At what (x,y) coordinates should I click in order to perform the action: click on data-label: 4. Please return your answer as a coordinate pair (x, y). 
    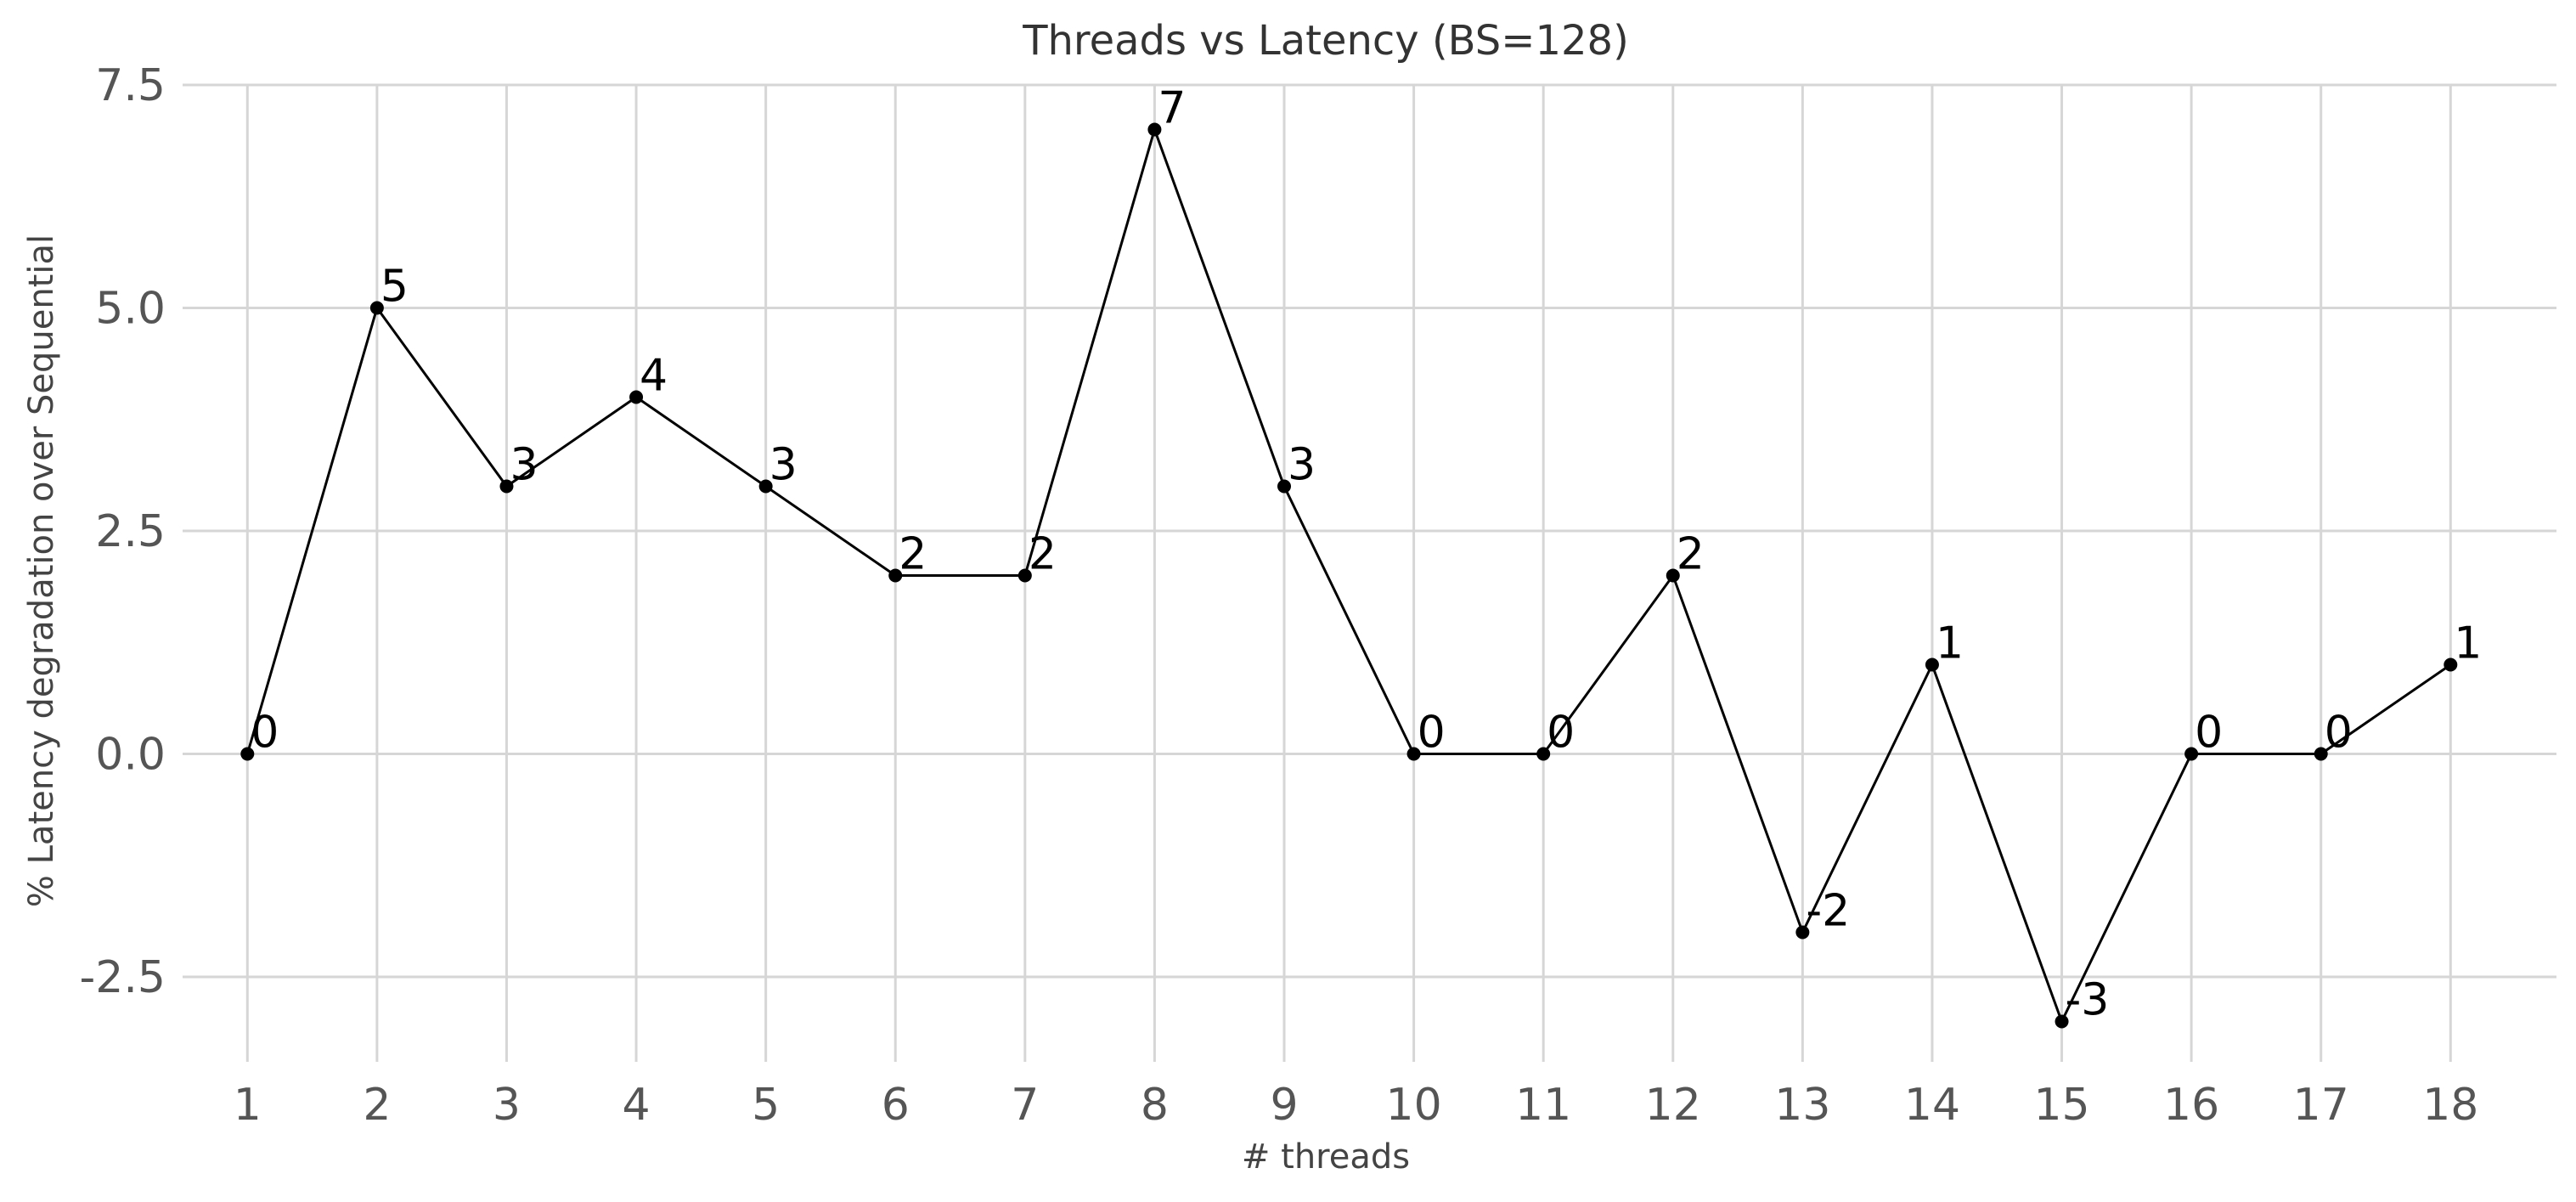
    Looking at the image, I should click on (654, 376).